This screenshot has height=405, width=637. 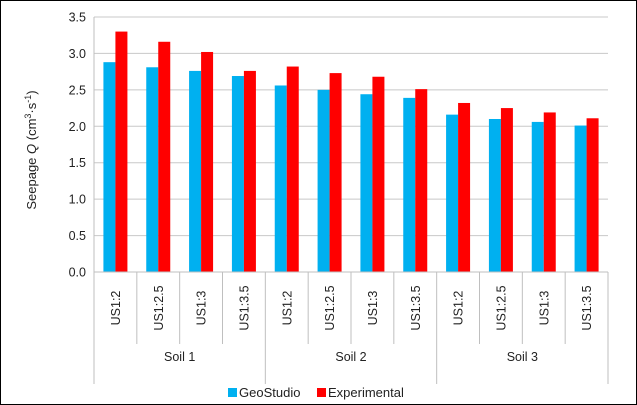 I want to click on x-group-label: Soil 1, so click(x=179, y=357).